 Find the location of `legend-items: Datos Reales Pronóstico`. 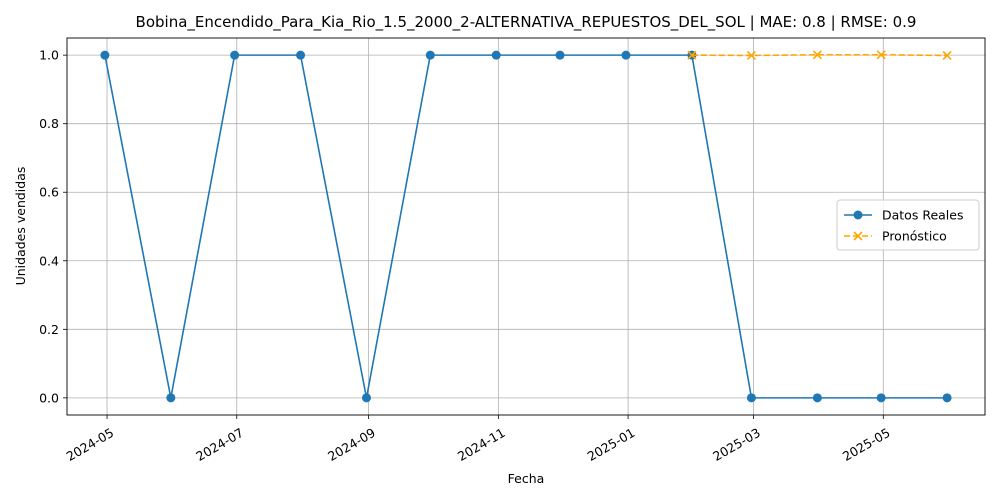

legend-items: Datos Reales Pronóstico is located at coordinates (903, 226).